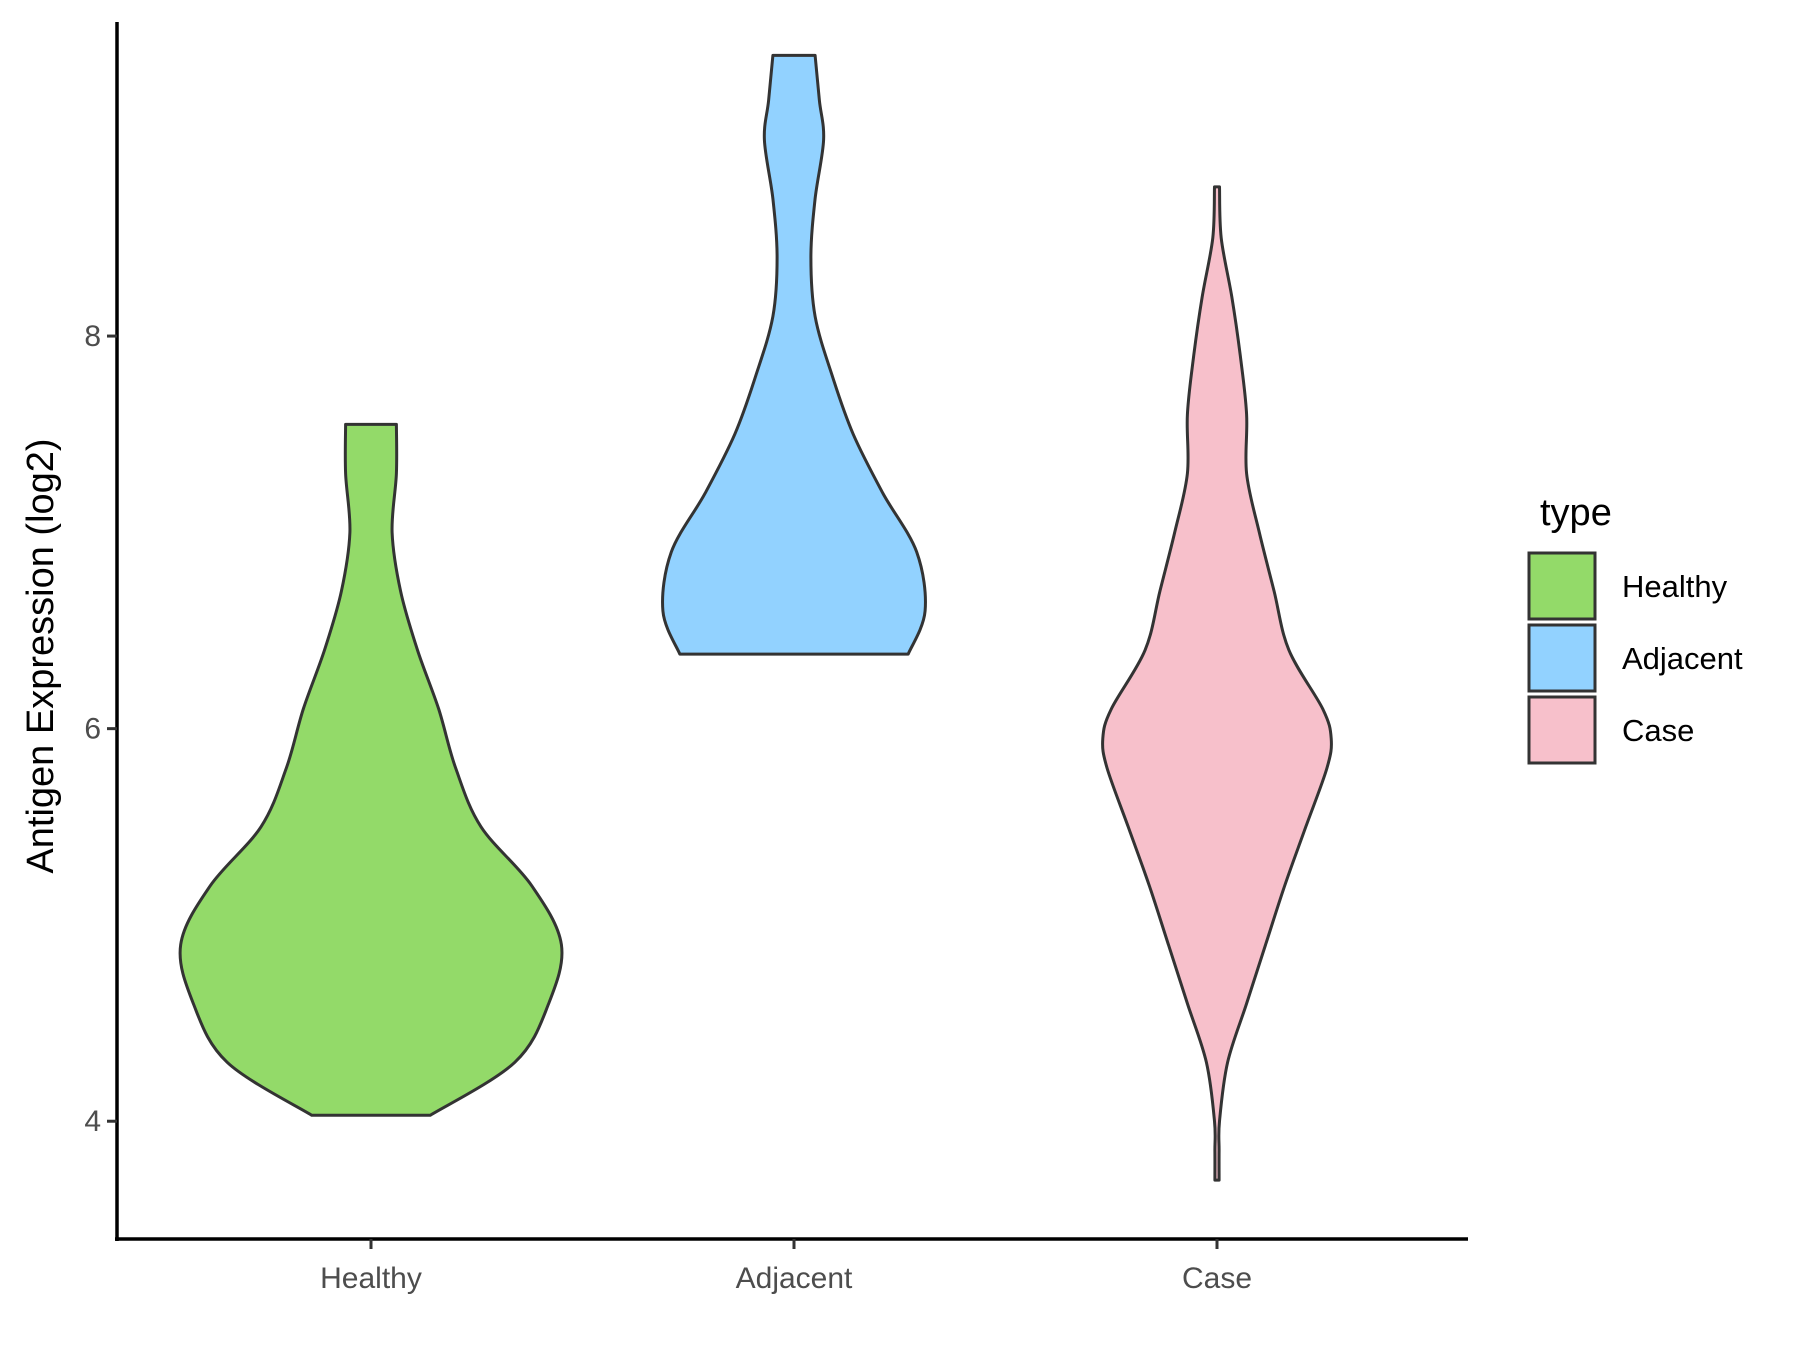 Image resolution: width=1800 pixels, height=1350 pixels. Describe the element at coordinates (1217, 683) in the screenshot. I see `violin-case` at that location.